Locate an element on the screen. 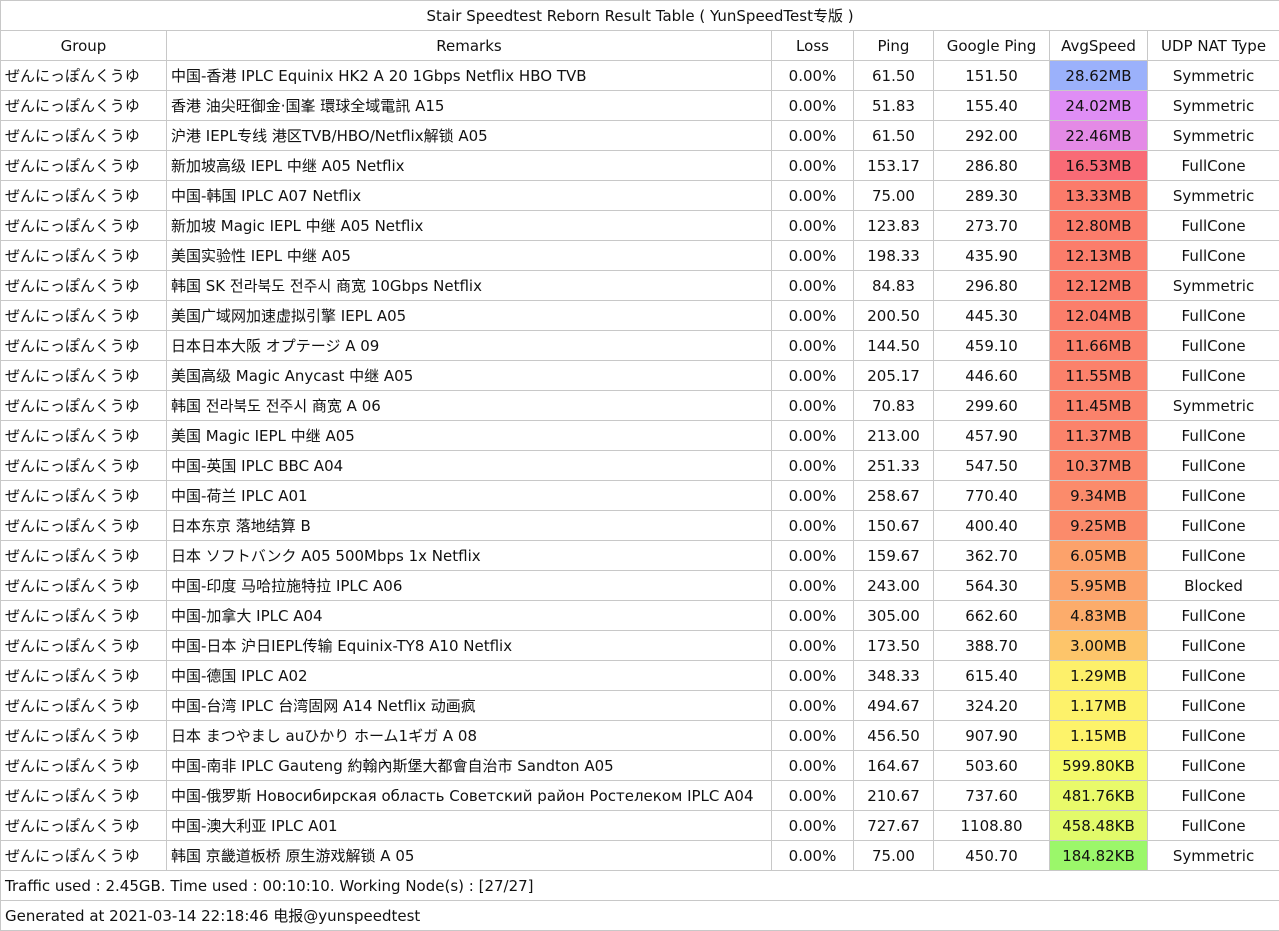 This screenshot has height=931, width=1279. cell-google-ping: 286.80 is located at coordinates (992, 166).